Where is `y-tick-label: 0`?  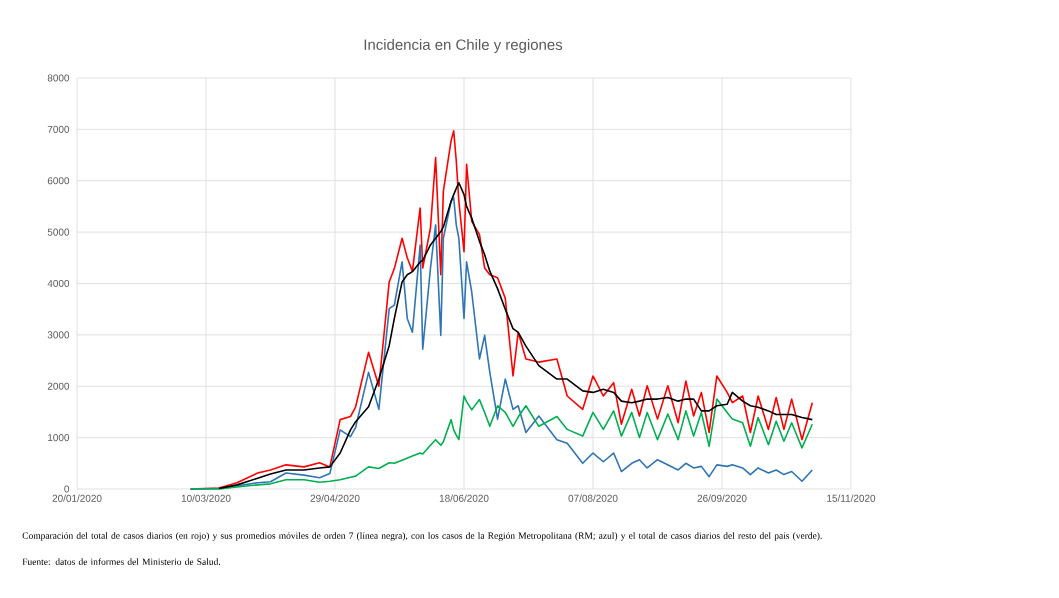 y-tick-label: 0 is located at coordinates (67, 489).